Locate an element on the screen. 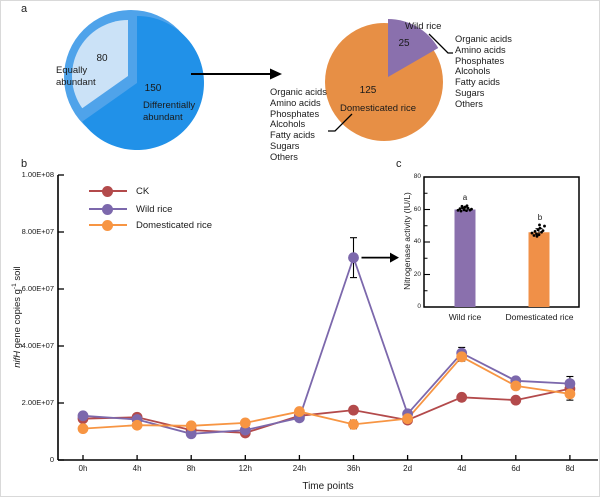 Image resolution: width=600 pixels, height=497 pixels. series-domesticated-rice is located at coordinates (326, 392).